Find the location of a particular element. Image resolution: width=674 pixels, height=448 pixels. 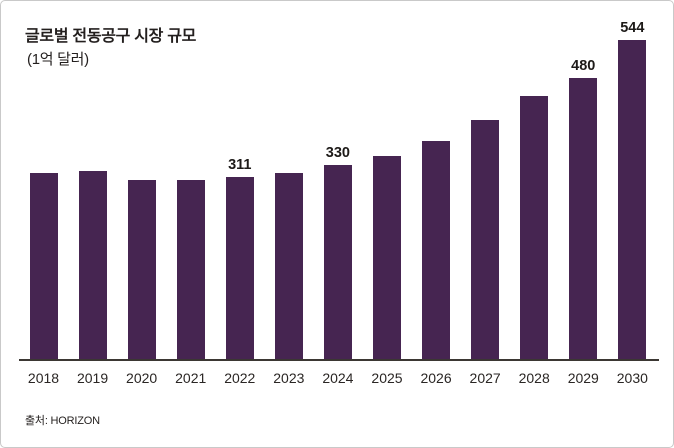

chart-title: 글로벌 전동공구 시장 규모 is located at coordinates (111, 36).